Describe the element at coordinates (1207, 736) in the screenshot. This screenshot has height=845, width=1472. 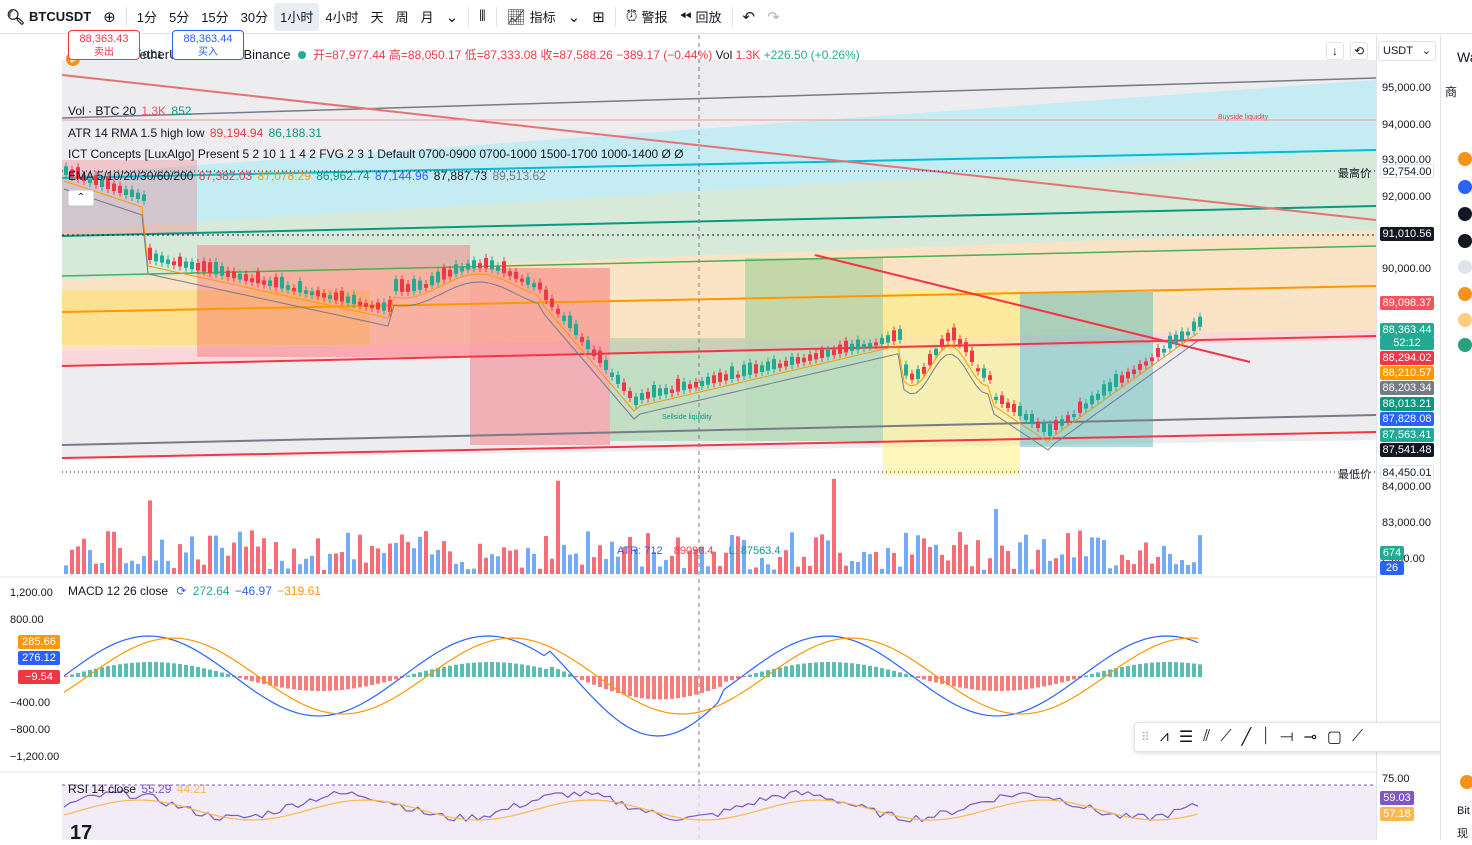
I see `channel-icon: ⫽` at that location.